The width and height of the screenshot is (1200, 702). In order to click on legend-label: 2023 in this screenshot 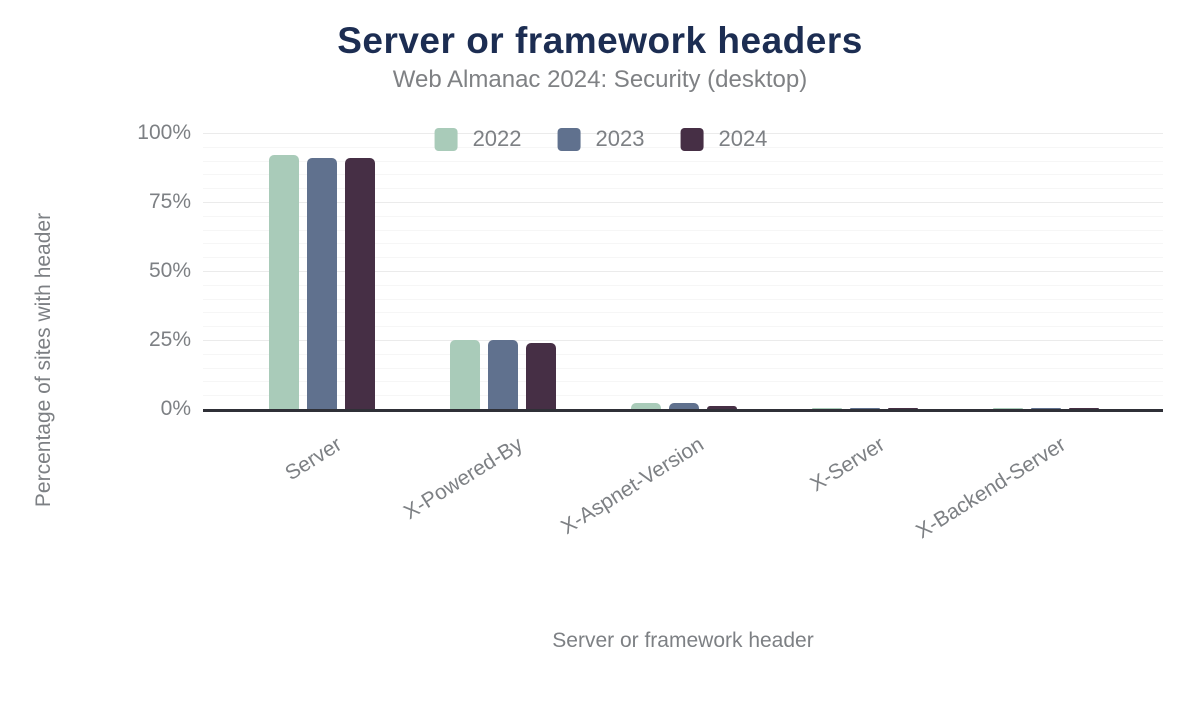, I will do `click(620, 138)`.